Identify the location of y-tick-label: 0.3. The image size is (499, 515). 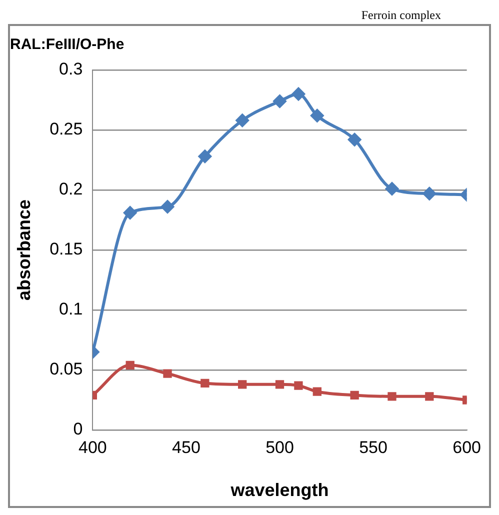
(71, 69).